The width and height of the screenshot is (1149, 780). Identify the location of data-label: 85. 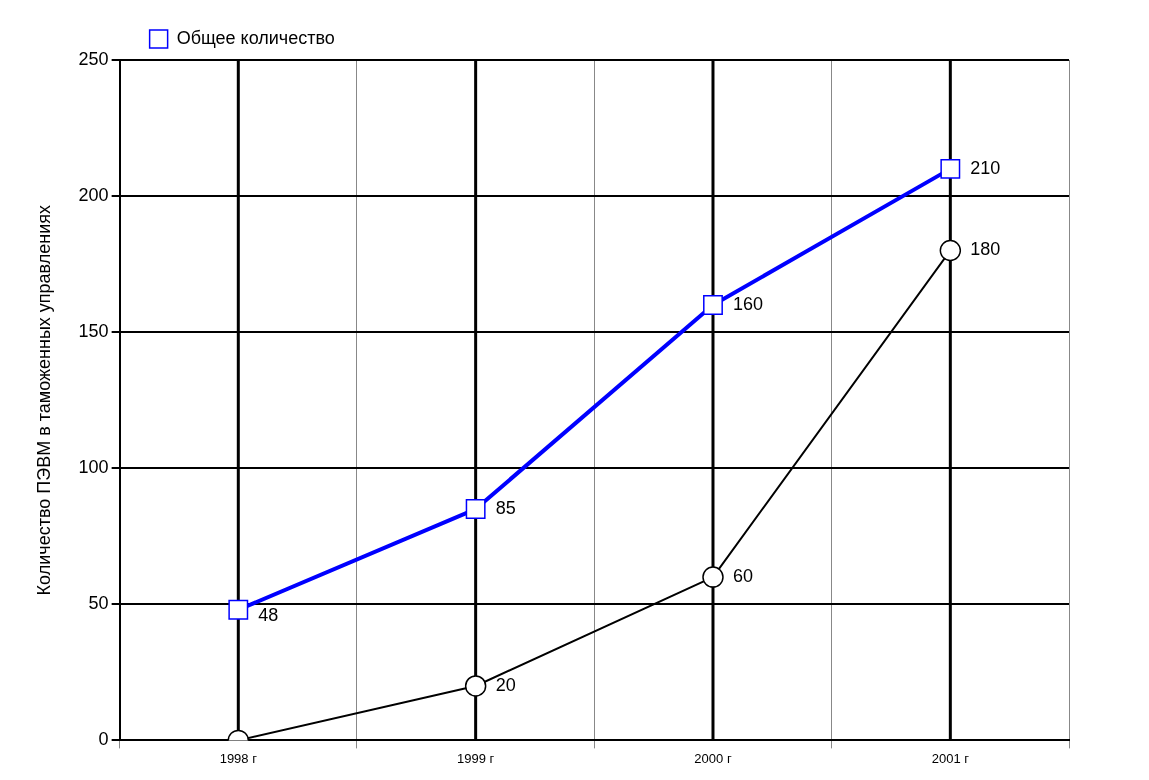
(505, 508).